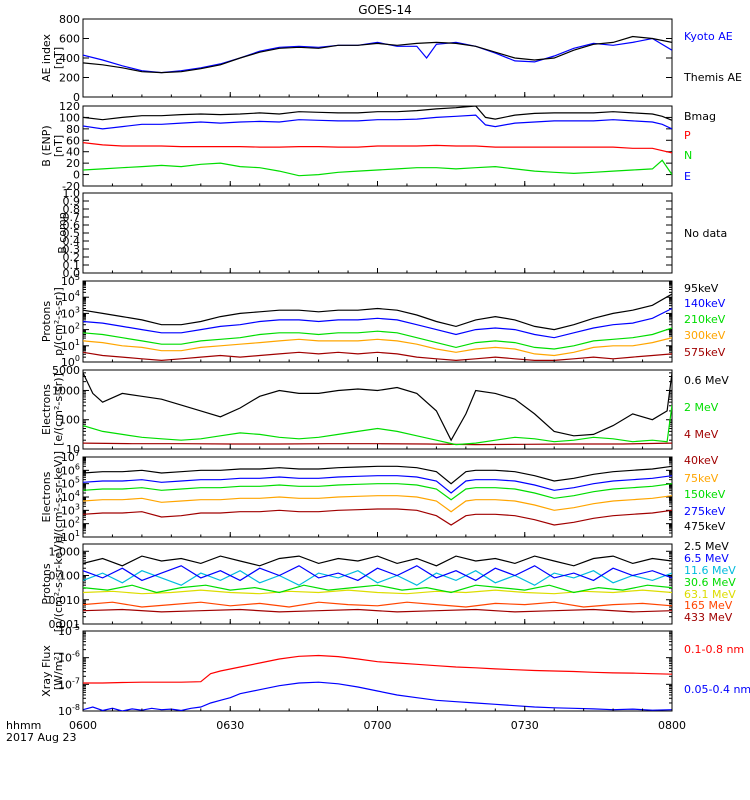 This screenshot has width=750, height=800. Describe the element at coordinates (69, 58) in the screenshot. I see `y-tick-label: 400` at that location.